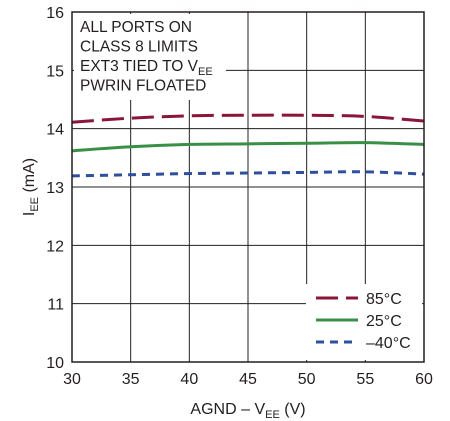 This screenshot has width=450, height=421. Describe the element at coordinates (72, 379) in the screenshot. I see `x-tick-label-0: 30` at that location.